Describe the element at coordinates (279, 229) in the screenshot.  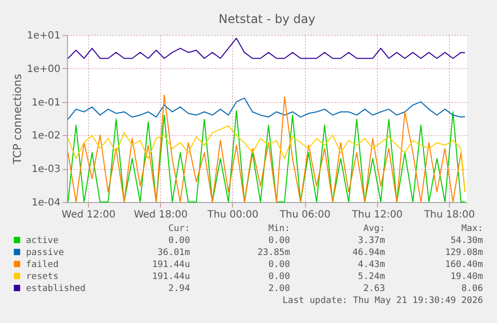
I see `text: Min:` at that location.